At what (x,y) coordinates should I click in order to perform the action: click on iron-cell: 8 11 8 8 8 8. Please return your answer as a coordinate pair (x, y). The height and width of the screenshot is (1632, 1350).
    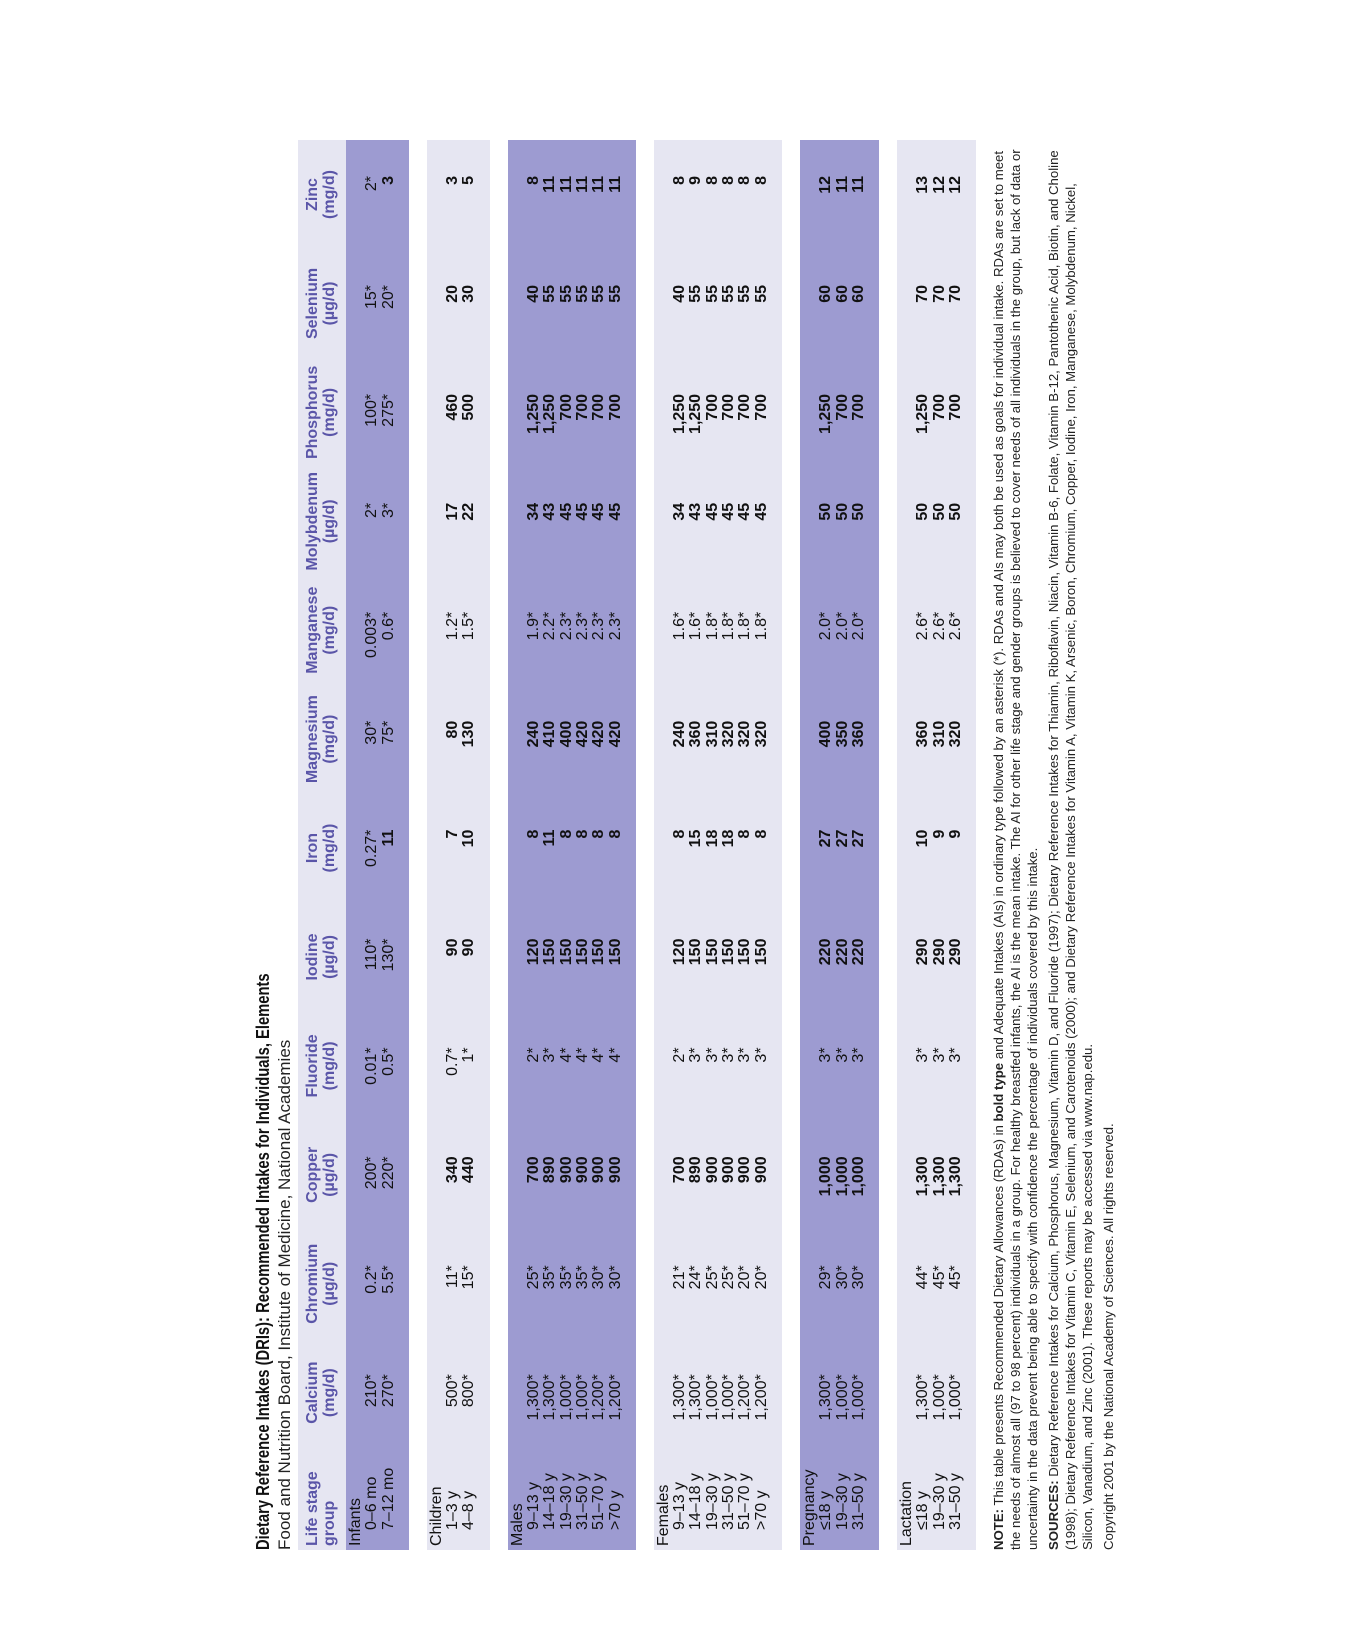
    Looking at the image, I should click on (571, 848).